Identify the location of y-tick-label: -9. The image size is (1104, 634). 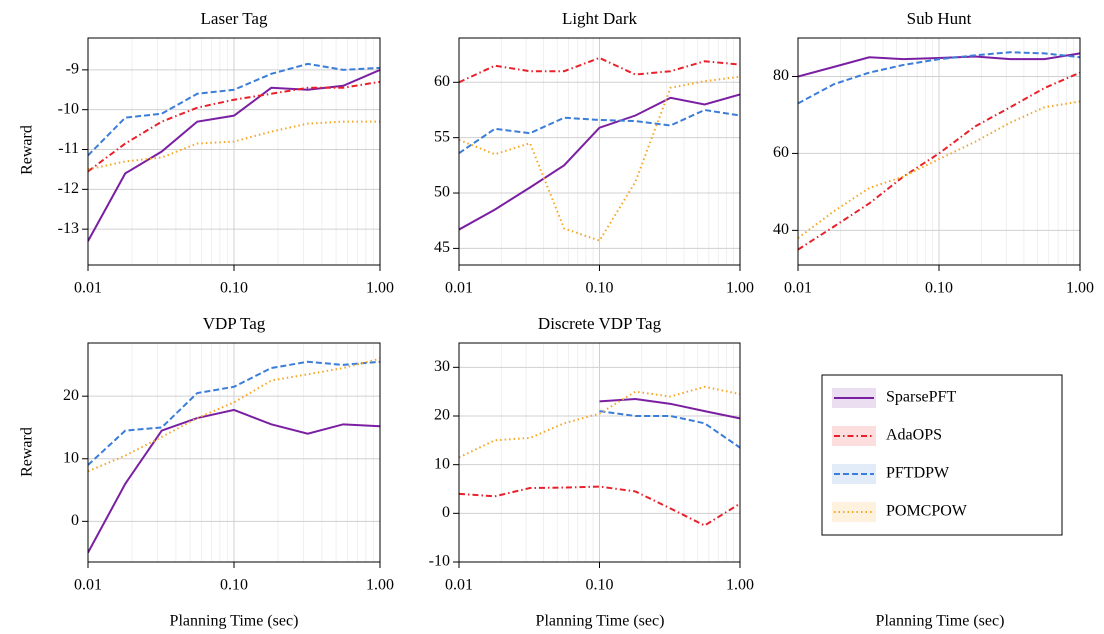
(72, 69).